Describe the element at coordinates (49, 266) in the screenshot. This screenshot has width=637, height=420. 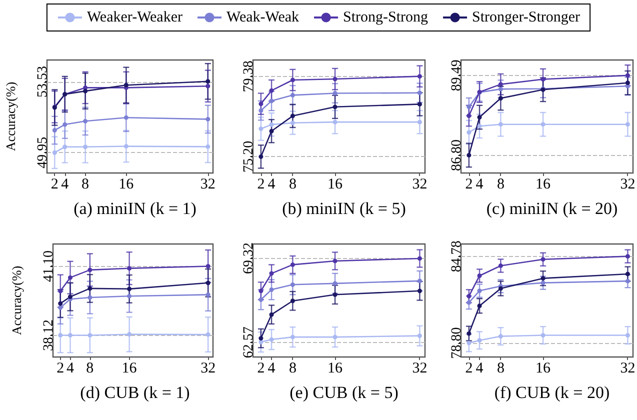
I see `y-tick-label: 41.10` at that location.